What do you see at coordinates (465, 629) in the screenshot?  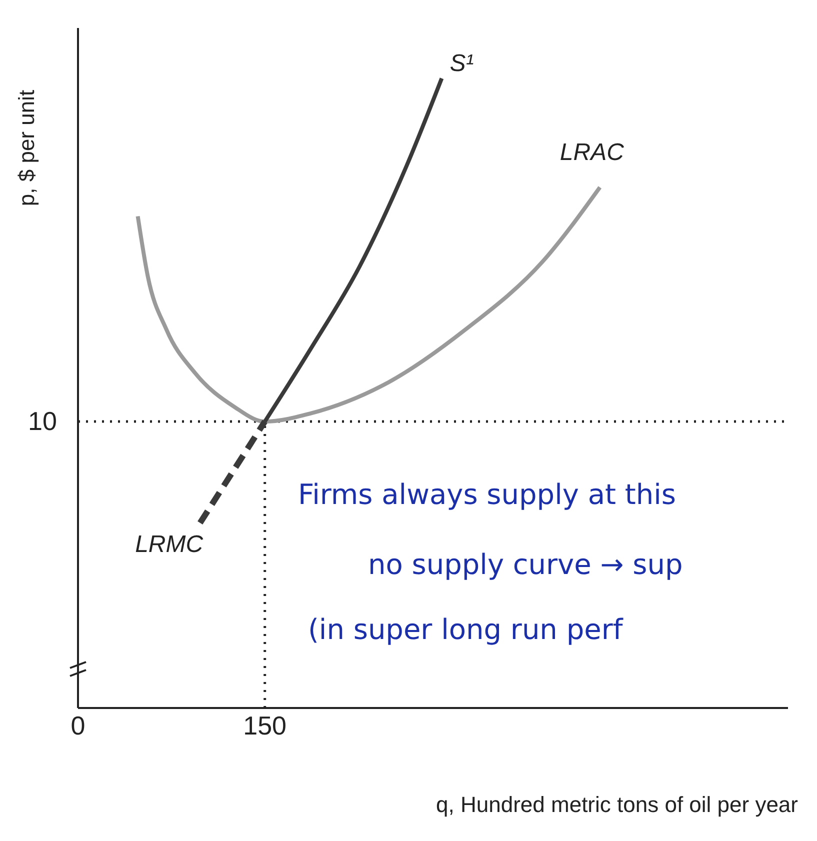 I see `annotation: (in super long run perf` at bounding box center [465, 629].